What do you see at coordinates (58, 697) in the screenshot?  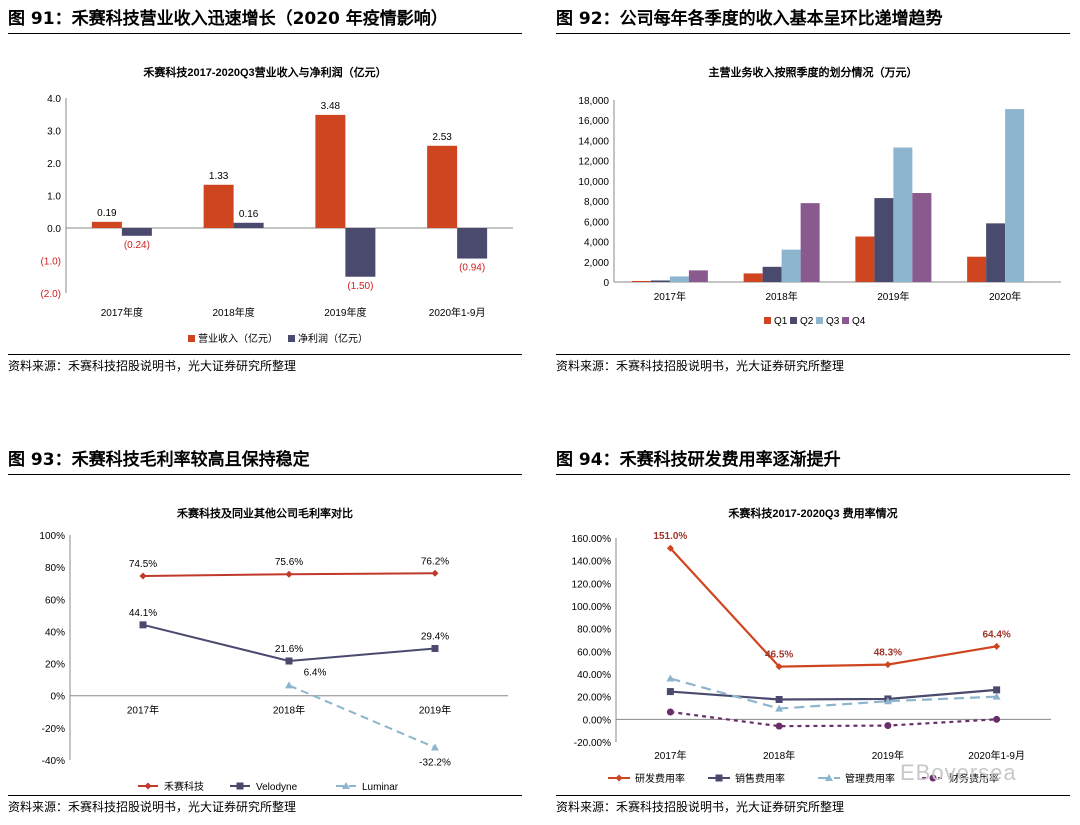 I see `y-tick-label: 0%` at bounding box center [58, 697].